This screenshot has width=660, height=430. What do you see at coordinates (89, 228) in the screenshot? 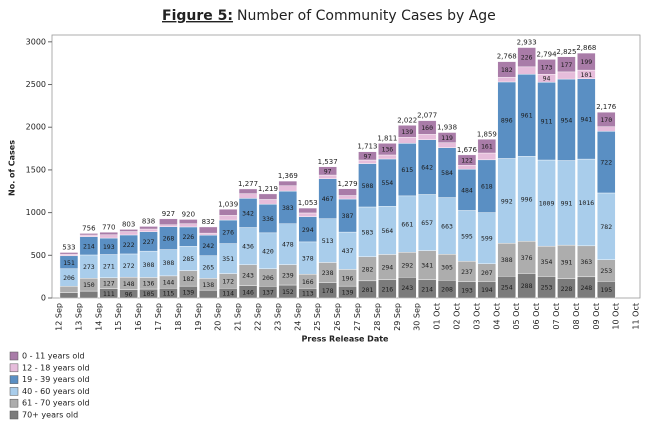
I see `total-label: 756` at bounding box center [89, 228].